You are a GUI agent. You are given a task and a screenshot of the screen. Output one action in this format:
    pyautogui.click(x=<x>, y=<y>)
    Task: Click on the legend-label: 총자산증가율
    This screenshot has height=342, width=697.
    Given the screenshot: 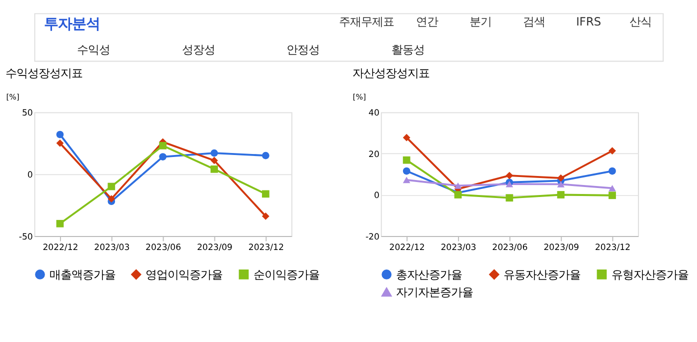 What is the action you would take?
    pyautogui.click(x=429, y=274)
    